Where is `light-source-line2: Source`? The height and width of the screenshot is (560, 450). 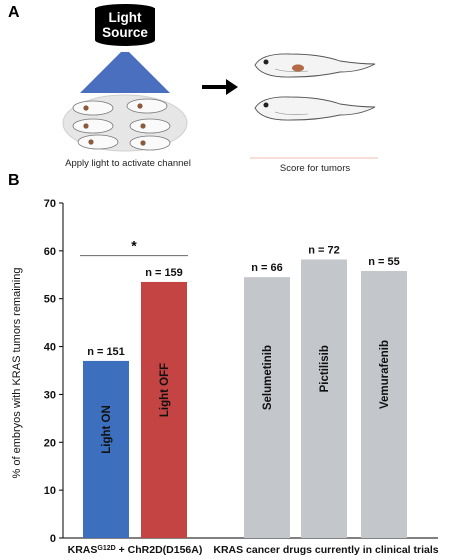 light-source-line2: Source is located at coordinates (125, 32).